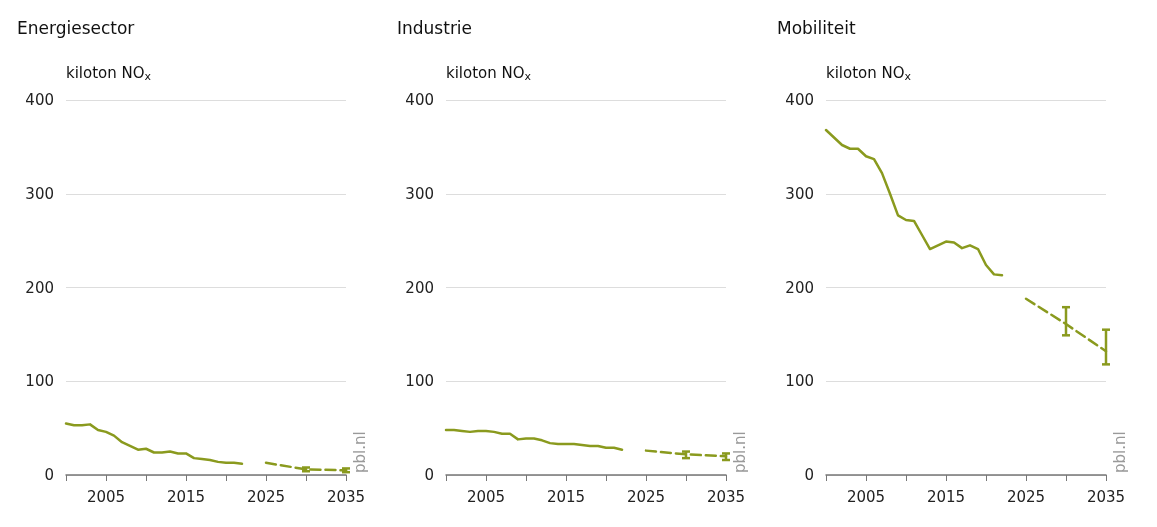  What do you see at coordinates (816, 27) in the screenshot?
I see `chart-title: Mobiliteit` at bounding box center [816, 27].